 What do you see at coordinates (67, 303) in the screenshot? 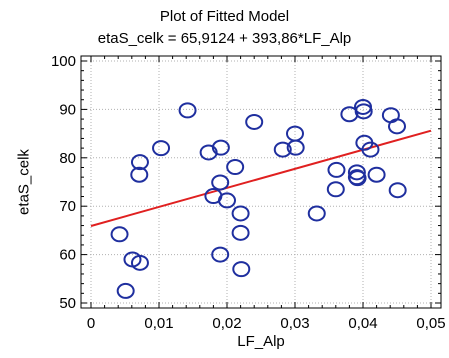
I see `y-tick-label: 50` at bounding box center [67, 303].